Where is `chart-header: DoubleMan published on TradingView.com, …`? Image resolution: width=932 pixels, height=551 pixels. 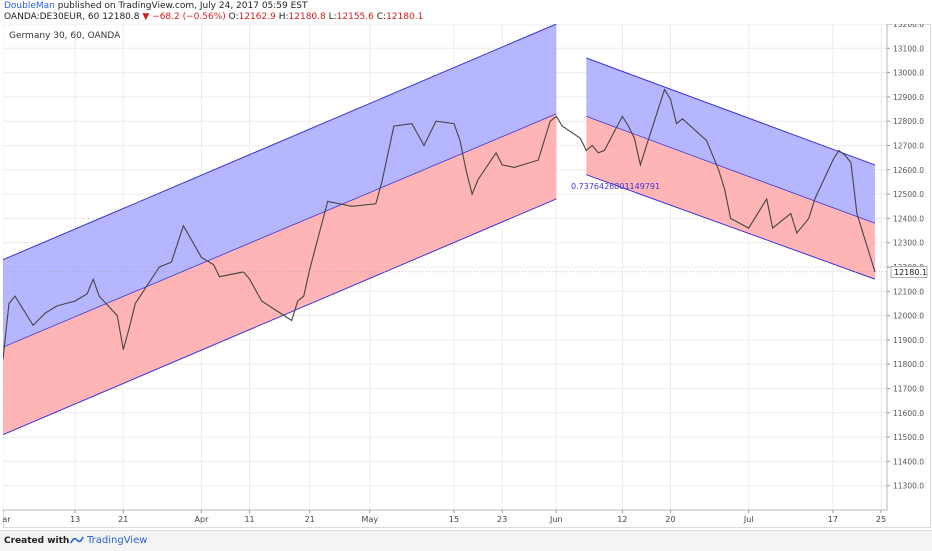 chart-header: DoubleMan published on TradingView.com, … is located at coordinates (466, 12).